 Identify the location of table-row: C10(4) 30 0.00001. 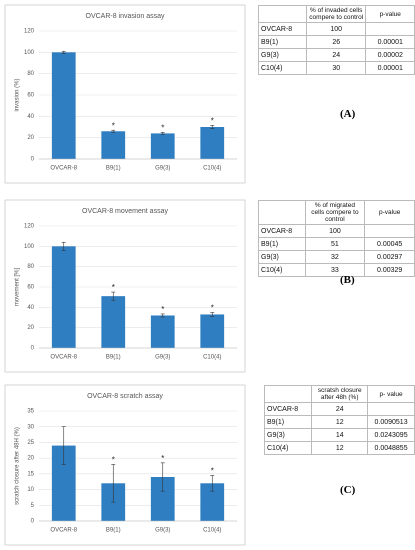
(336, 68).